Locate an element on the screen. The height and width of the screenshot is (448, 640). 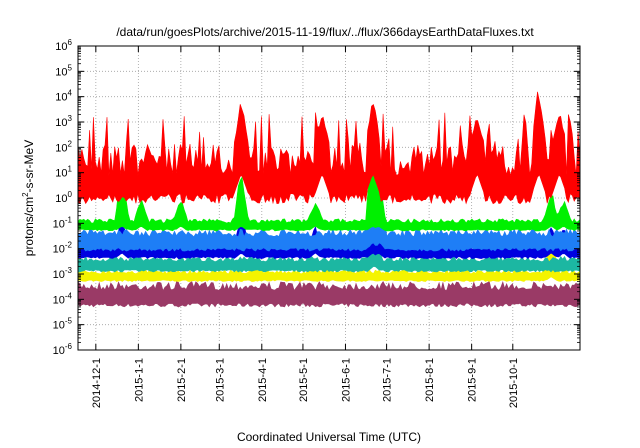
y-axis-label-sup: 2 is located at coordinates (25, 194).